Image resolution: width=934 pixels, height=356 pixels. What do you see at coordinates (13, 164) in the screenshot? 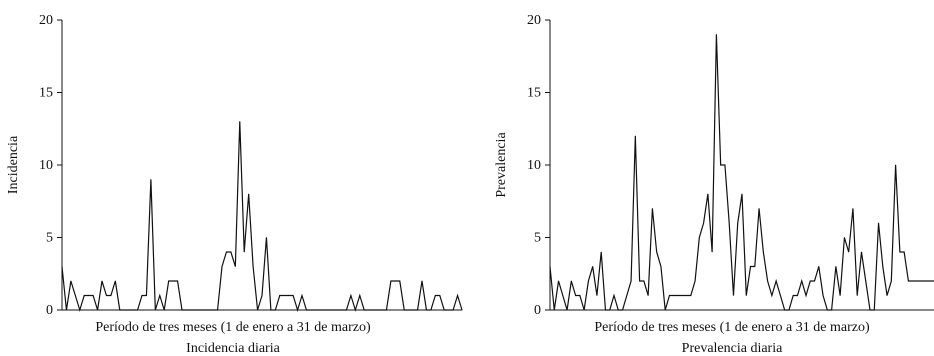
I see `y-axis-title: Incidencia` at bounding box center [13, 164].